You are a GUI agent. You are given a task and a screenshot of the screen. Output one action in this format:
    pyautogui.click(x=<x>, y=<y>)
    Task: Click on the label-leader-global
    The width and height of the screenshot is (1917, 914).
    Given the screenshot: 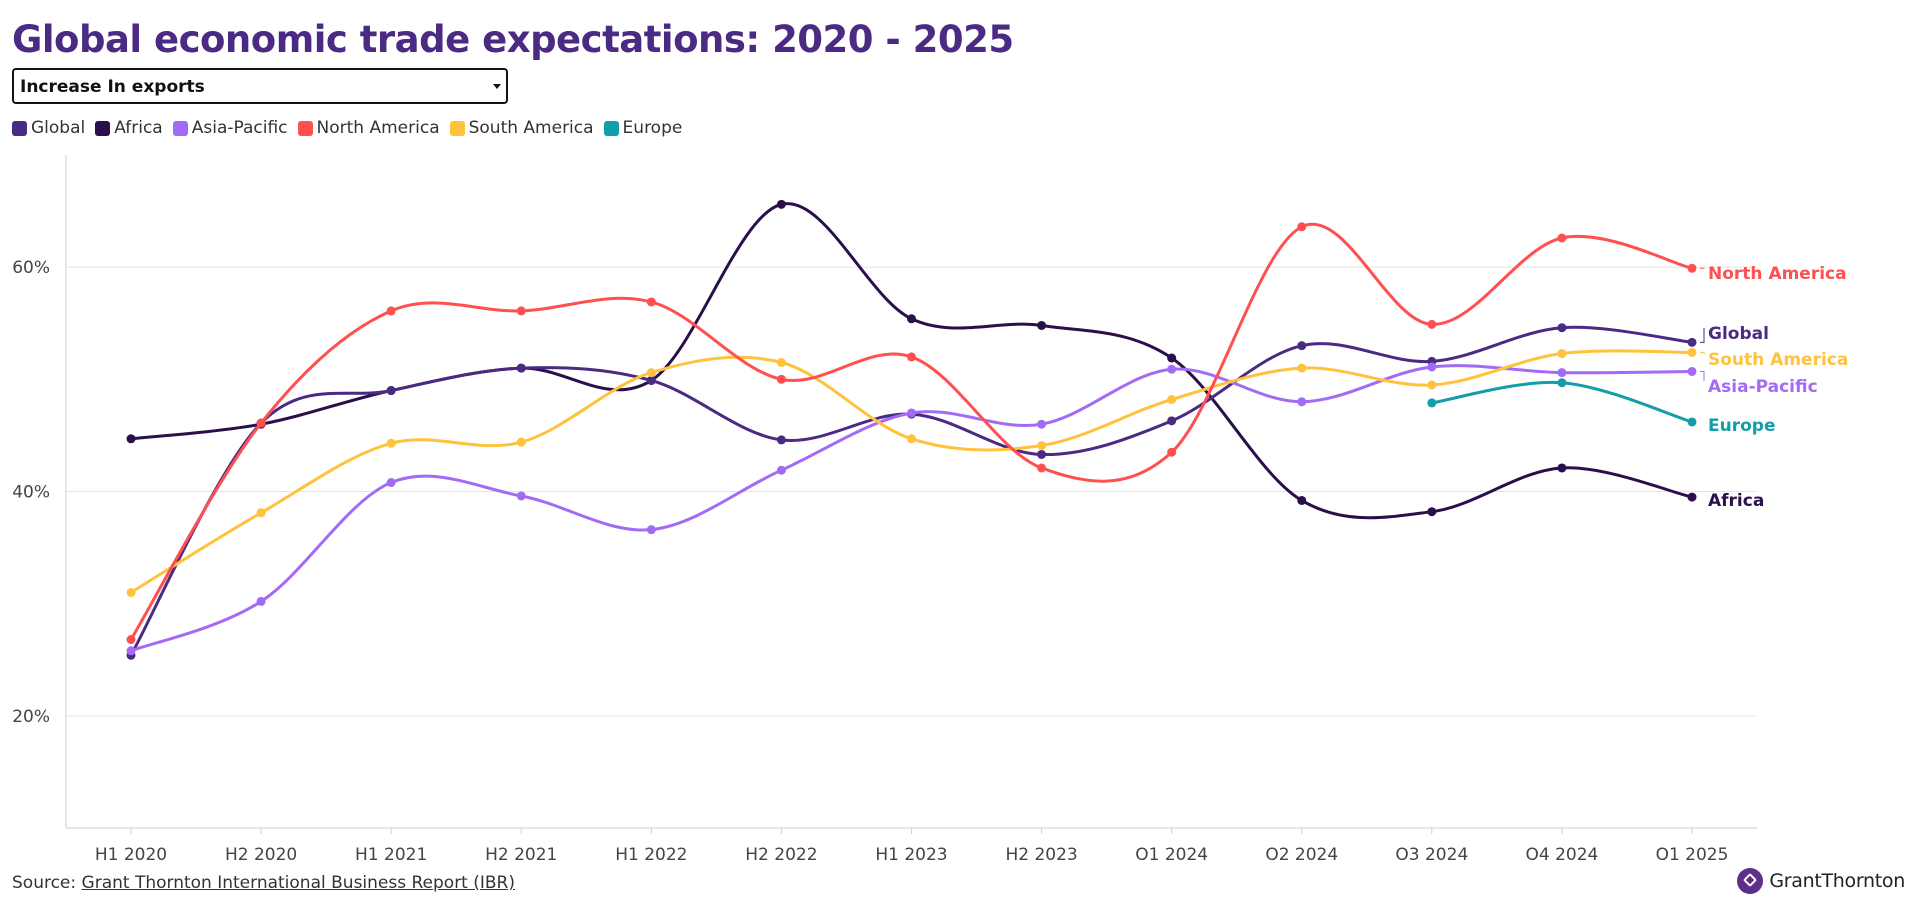 What is the action you would take?
    pyautogui.click(x=1702, y=335)
    